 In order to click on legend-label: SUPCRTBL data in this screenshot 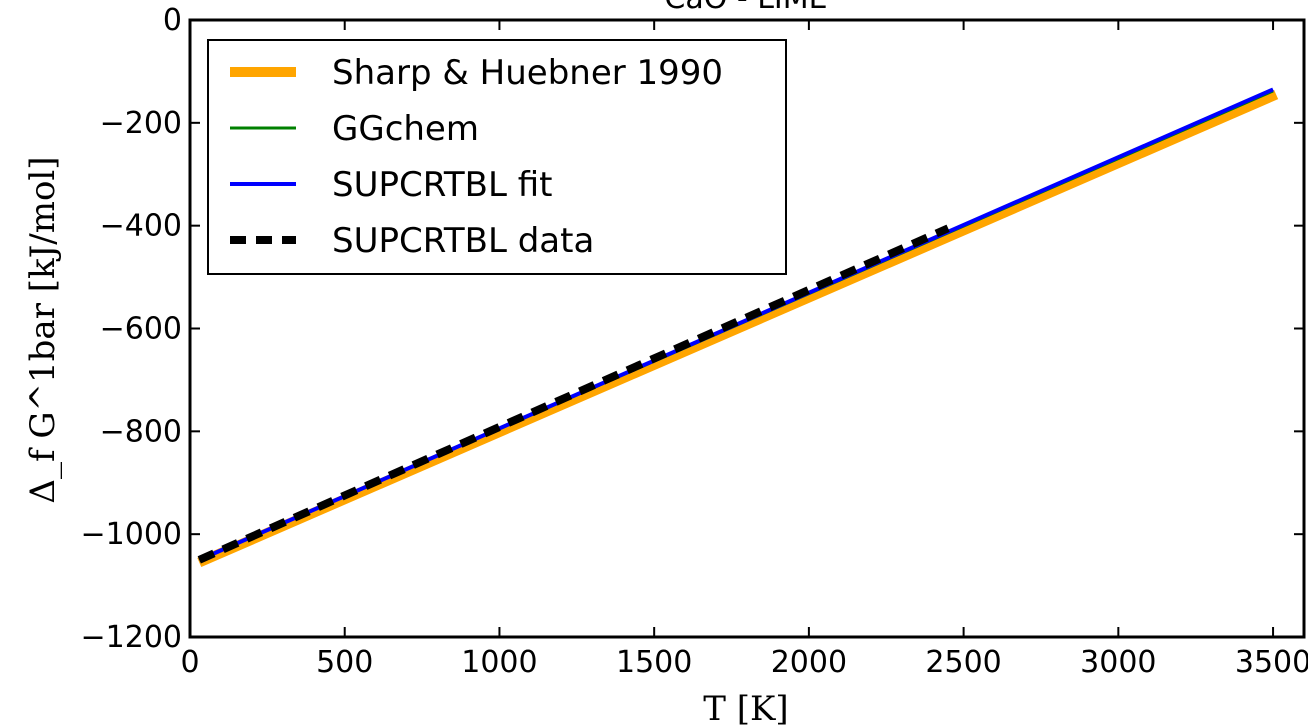, I will do `click(463, 241)`.